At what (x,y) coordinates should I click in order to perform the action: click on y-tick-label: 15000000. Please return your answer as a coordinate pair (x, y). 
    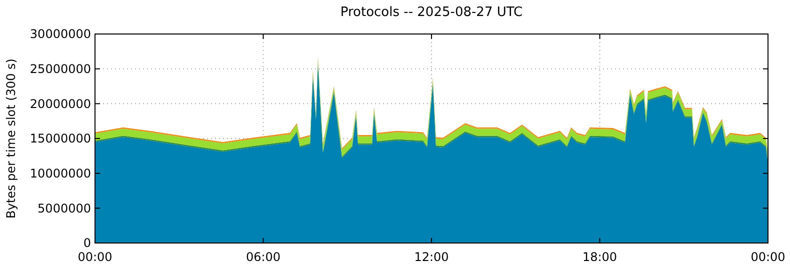
    Looking at the image, I should click on (60, 139).